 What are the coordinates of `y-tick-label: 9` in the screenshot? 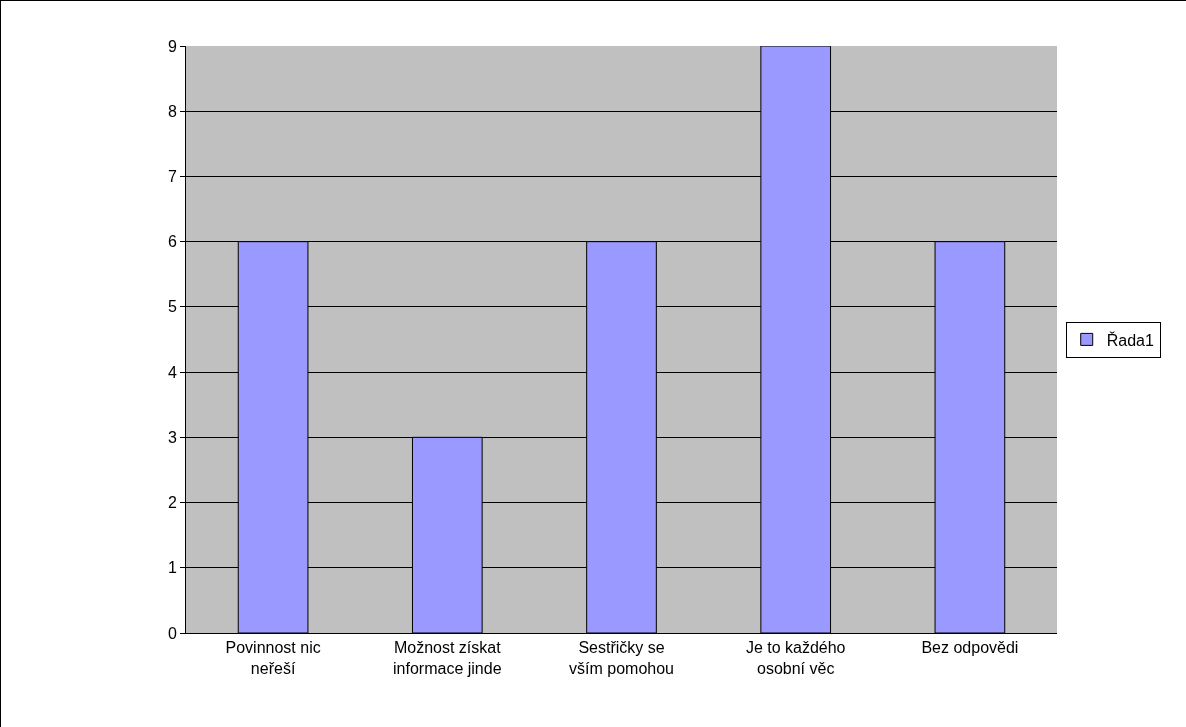 It's located at (172, 46).